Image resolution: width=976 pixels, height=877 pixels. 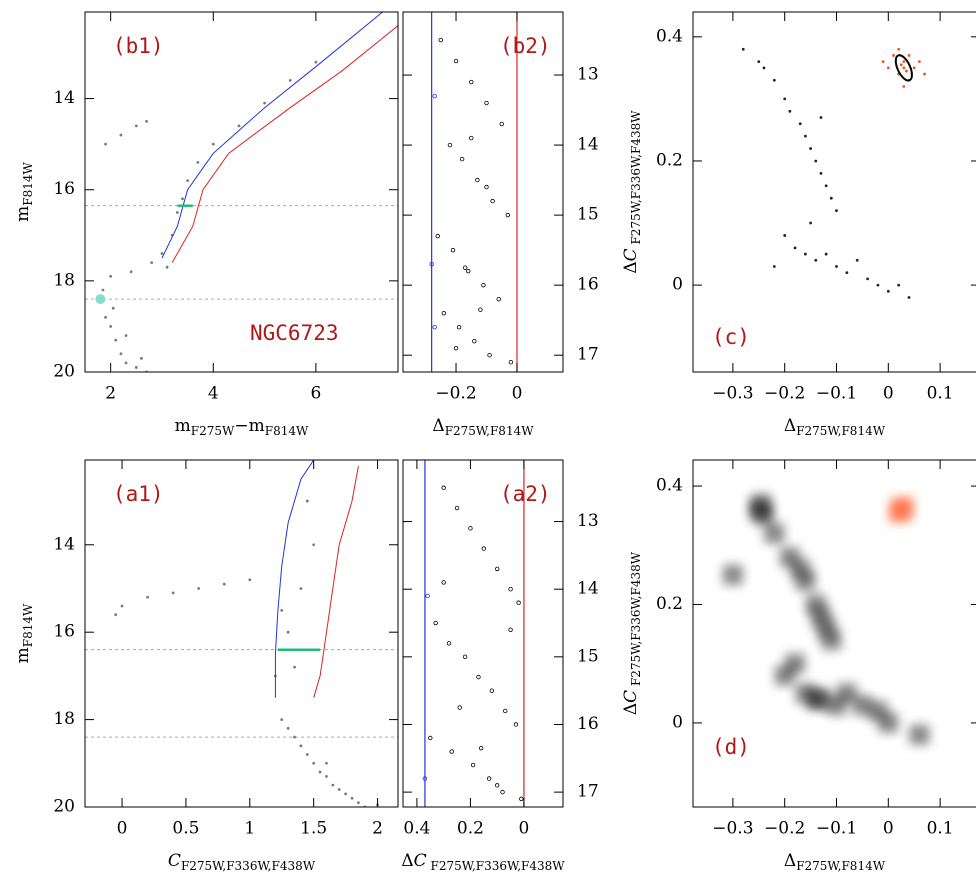 I want to click on label-part: F275W,F336W,F438W, so click(x=636, y=179).